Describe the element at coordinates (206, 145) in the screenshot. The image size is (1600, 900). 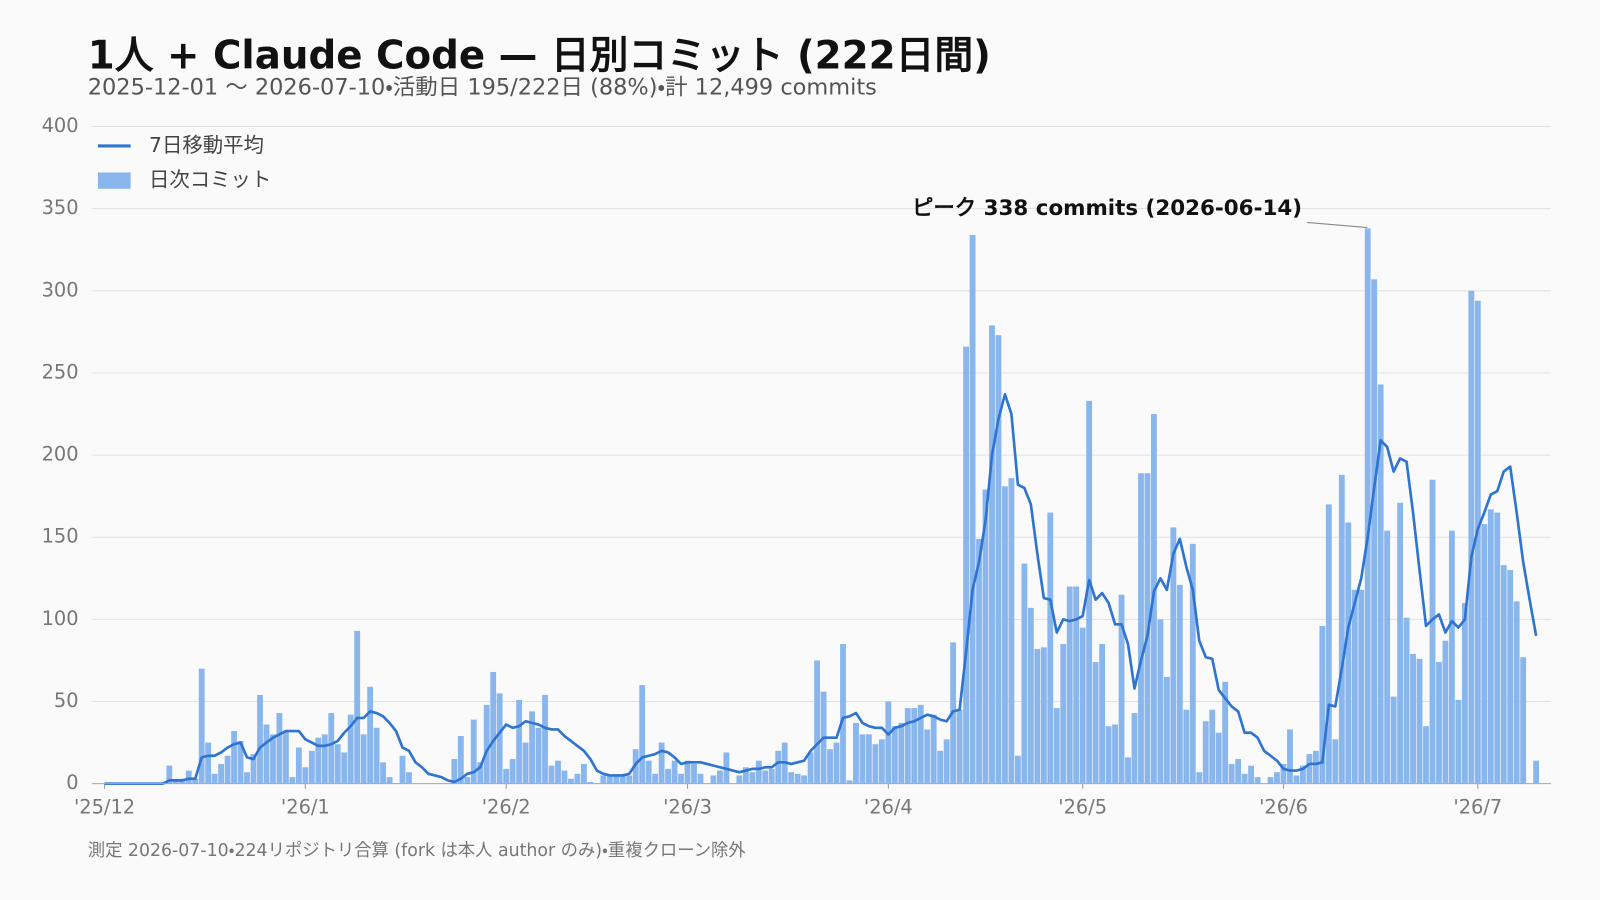
I see `legend-label: 7日移動平均` at that location.